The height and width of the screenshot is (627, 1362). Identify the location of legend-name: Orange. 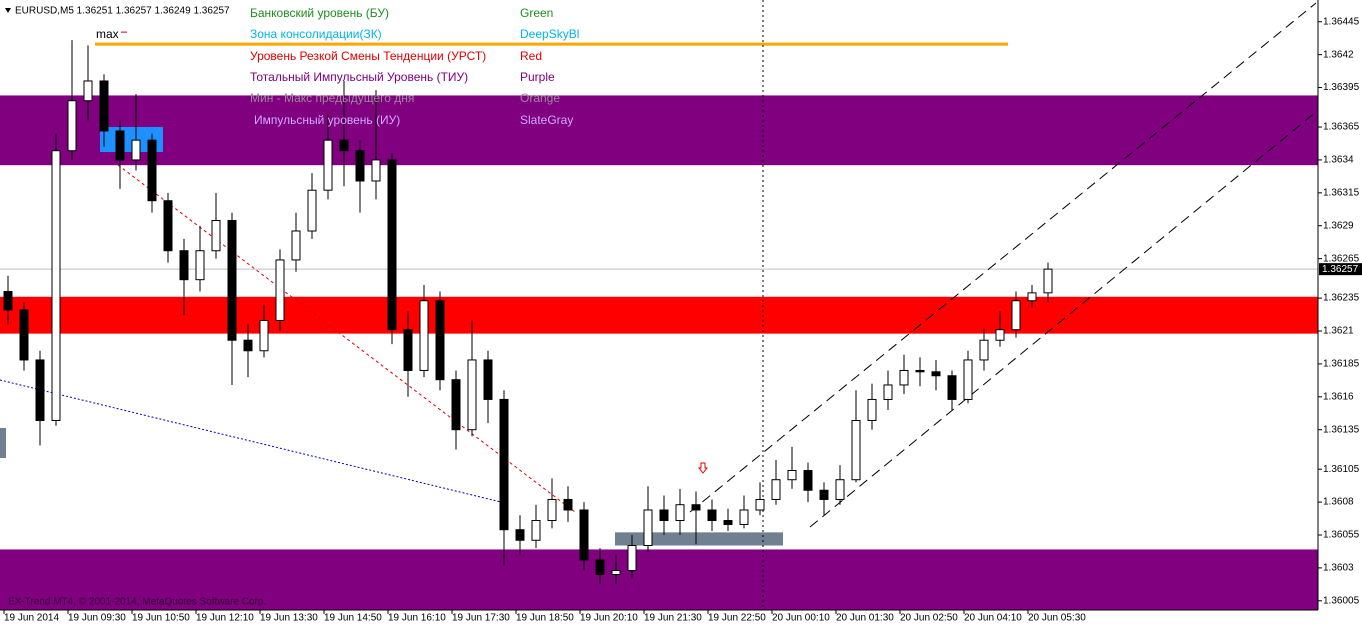
(540, 98).